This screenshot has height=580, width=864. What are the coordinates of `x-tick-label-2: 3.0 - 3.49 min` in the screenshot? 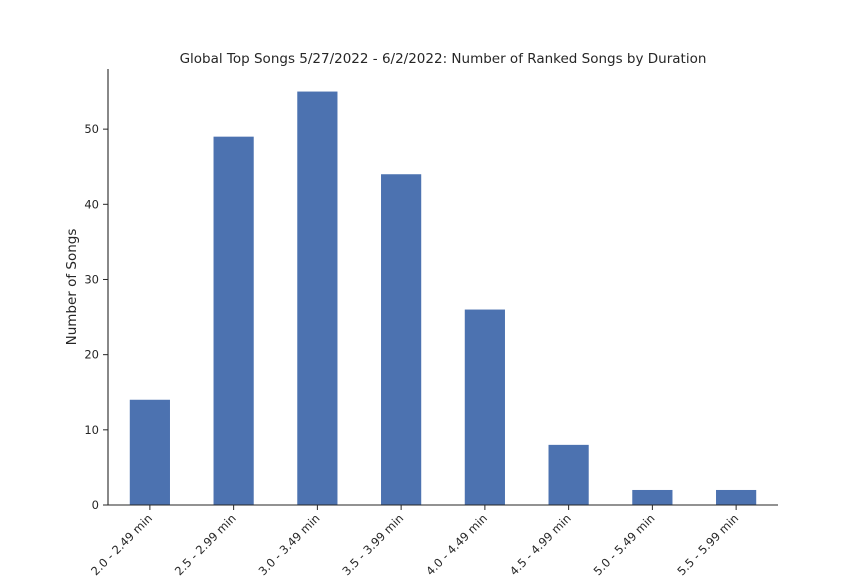 It's located at (289, 543).